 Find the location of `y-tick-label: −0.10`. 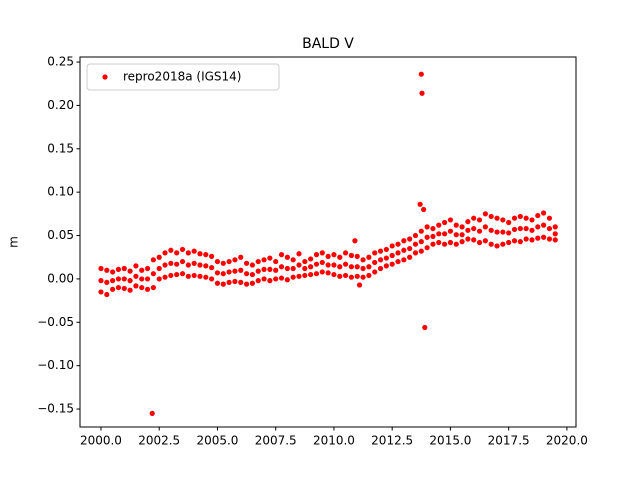

y-tick-label: −0.10 is located at coordinates (55, 365).